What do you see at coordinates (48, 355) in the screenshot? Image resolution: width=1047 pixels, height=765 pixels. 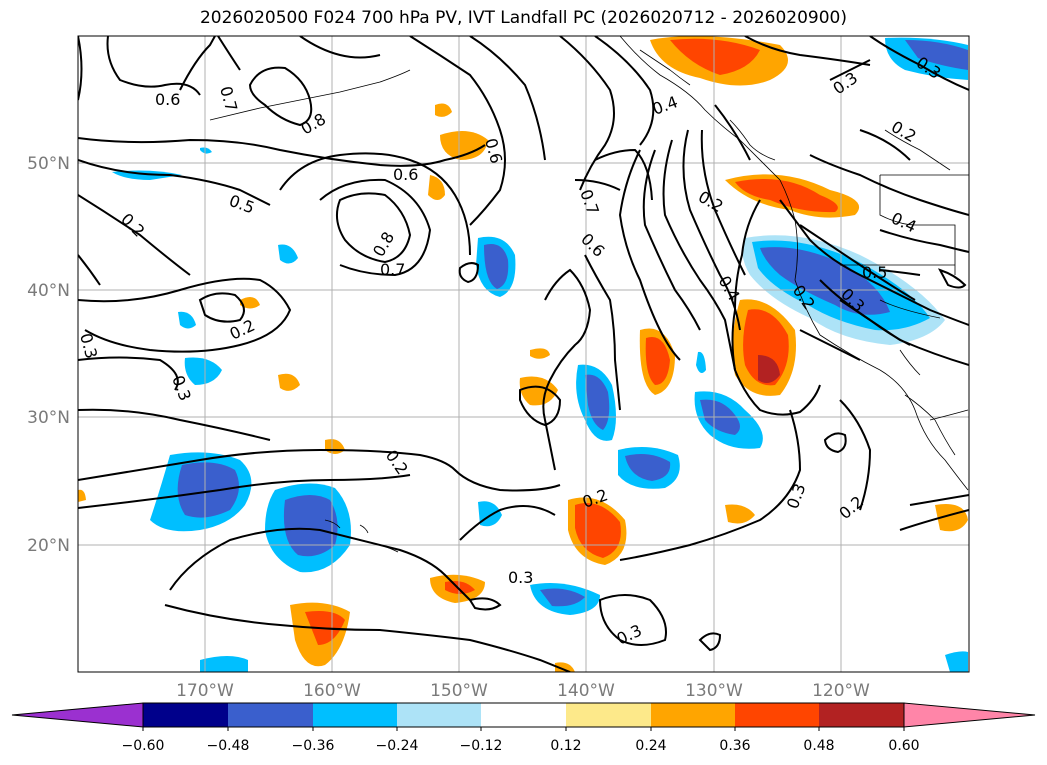 I see `lat-labels: 50°N 40°N 30°N 20°N` at bounding box center [48, 355].